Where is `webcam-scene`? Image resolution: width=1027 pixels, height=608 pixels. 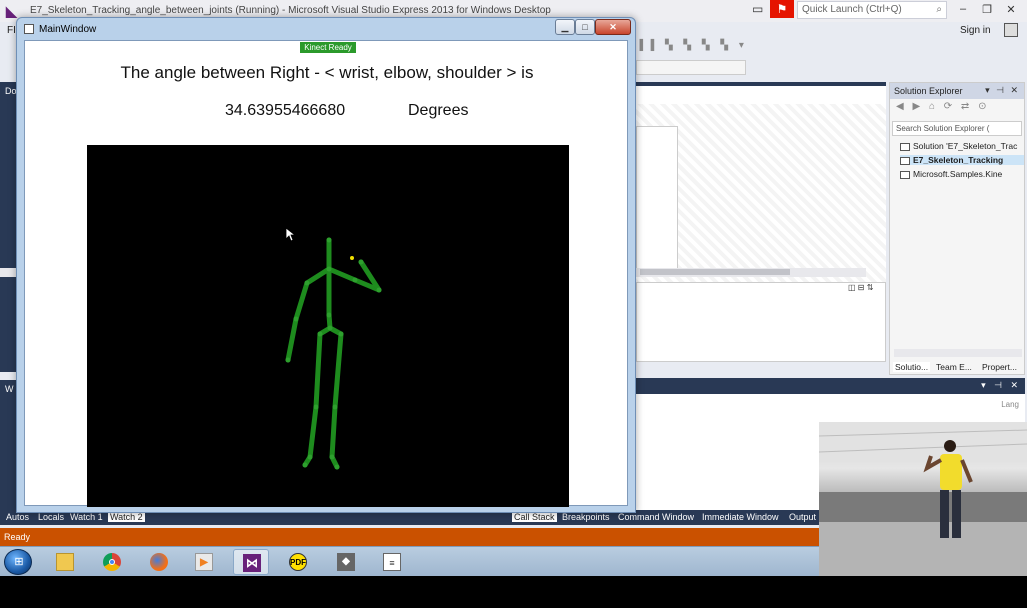 webcam-scene is located at coordinates (923, 499).